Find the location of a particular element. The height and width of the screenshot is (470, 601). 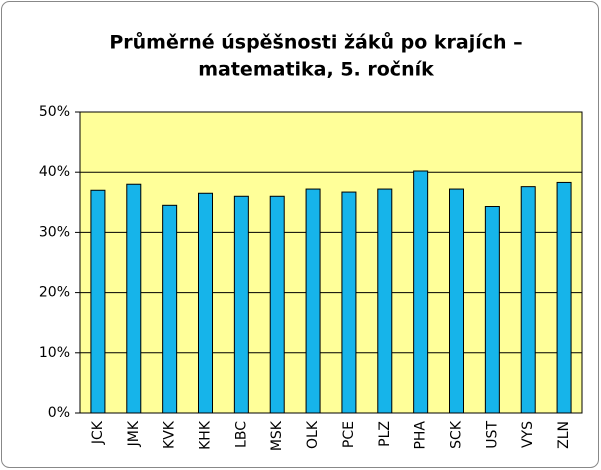

x-tick-label: OLK is located at coordinates (313, 434).